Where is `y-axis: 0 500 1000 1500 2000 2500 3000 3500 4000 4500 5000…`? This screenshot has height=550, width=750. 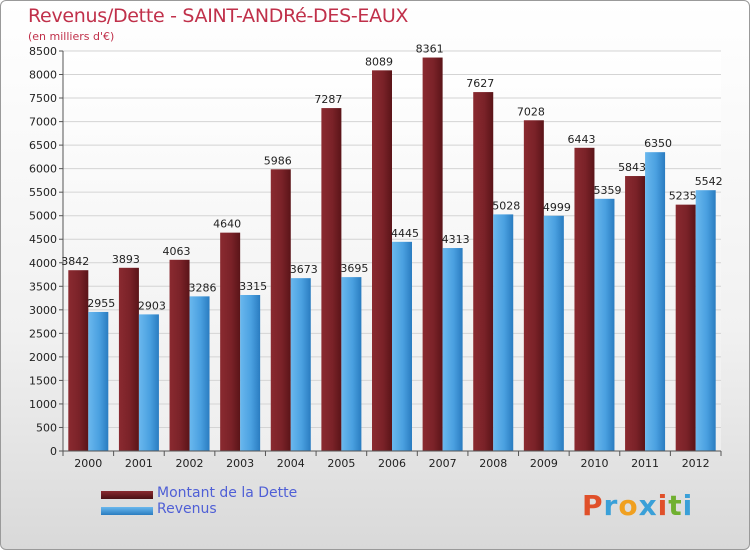
y-axis: 0 500 1000 1500 2000 2500 3000 3500 4000 4500 5000… is located at coordinates (46, 251).